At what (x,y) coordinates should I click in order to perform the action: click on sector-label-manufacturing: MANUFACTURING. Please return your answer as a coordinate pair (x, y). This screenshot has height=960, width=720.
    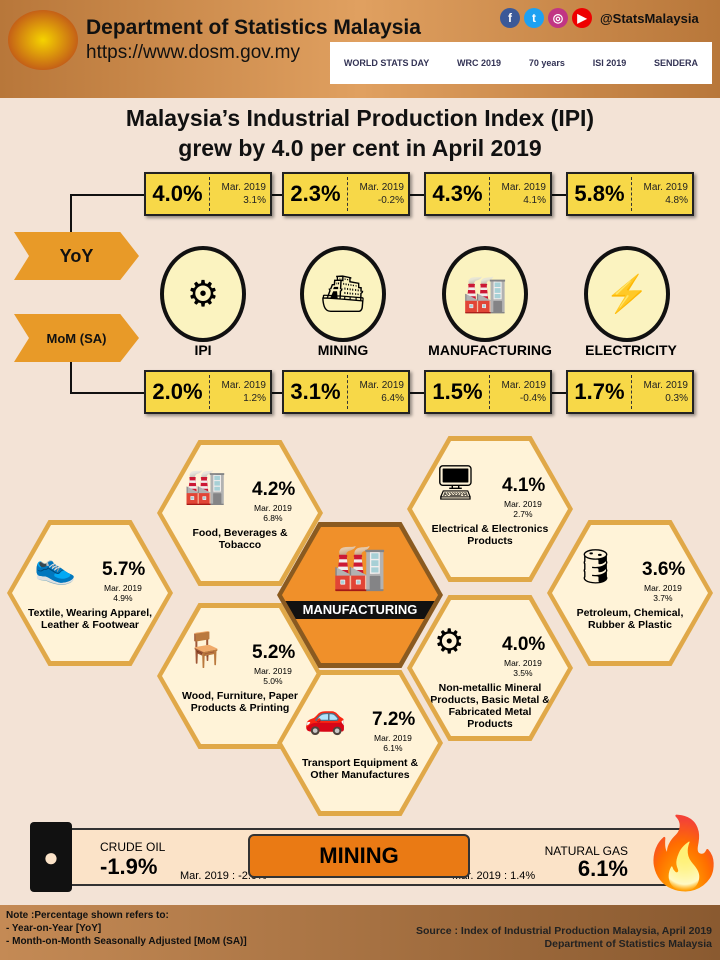
    Looking at the image, I should click on (490, 350).